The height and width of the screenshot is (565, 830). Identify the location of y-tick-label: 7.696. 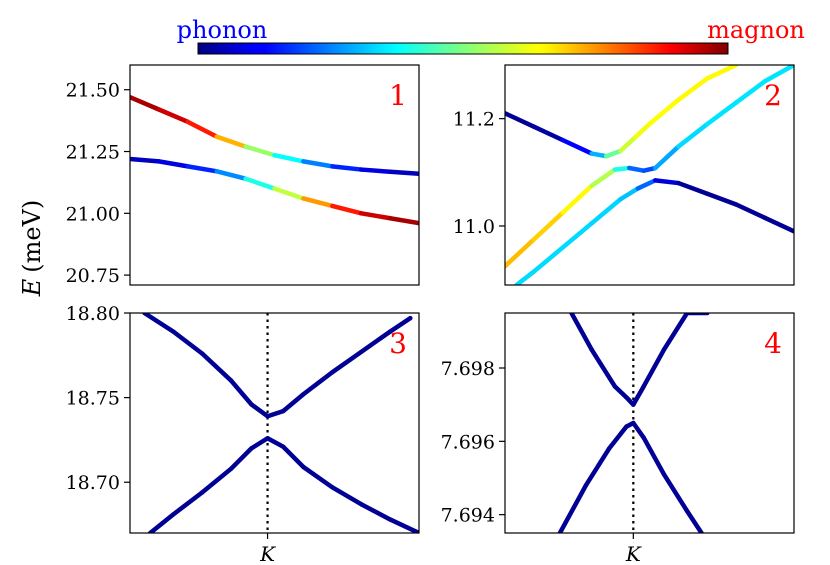
(468, 442).